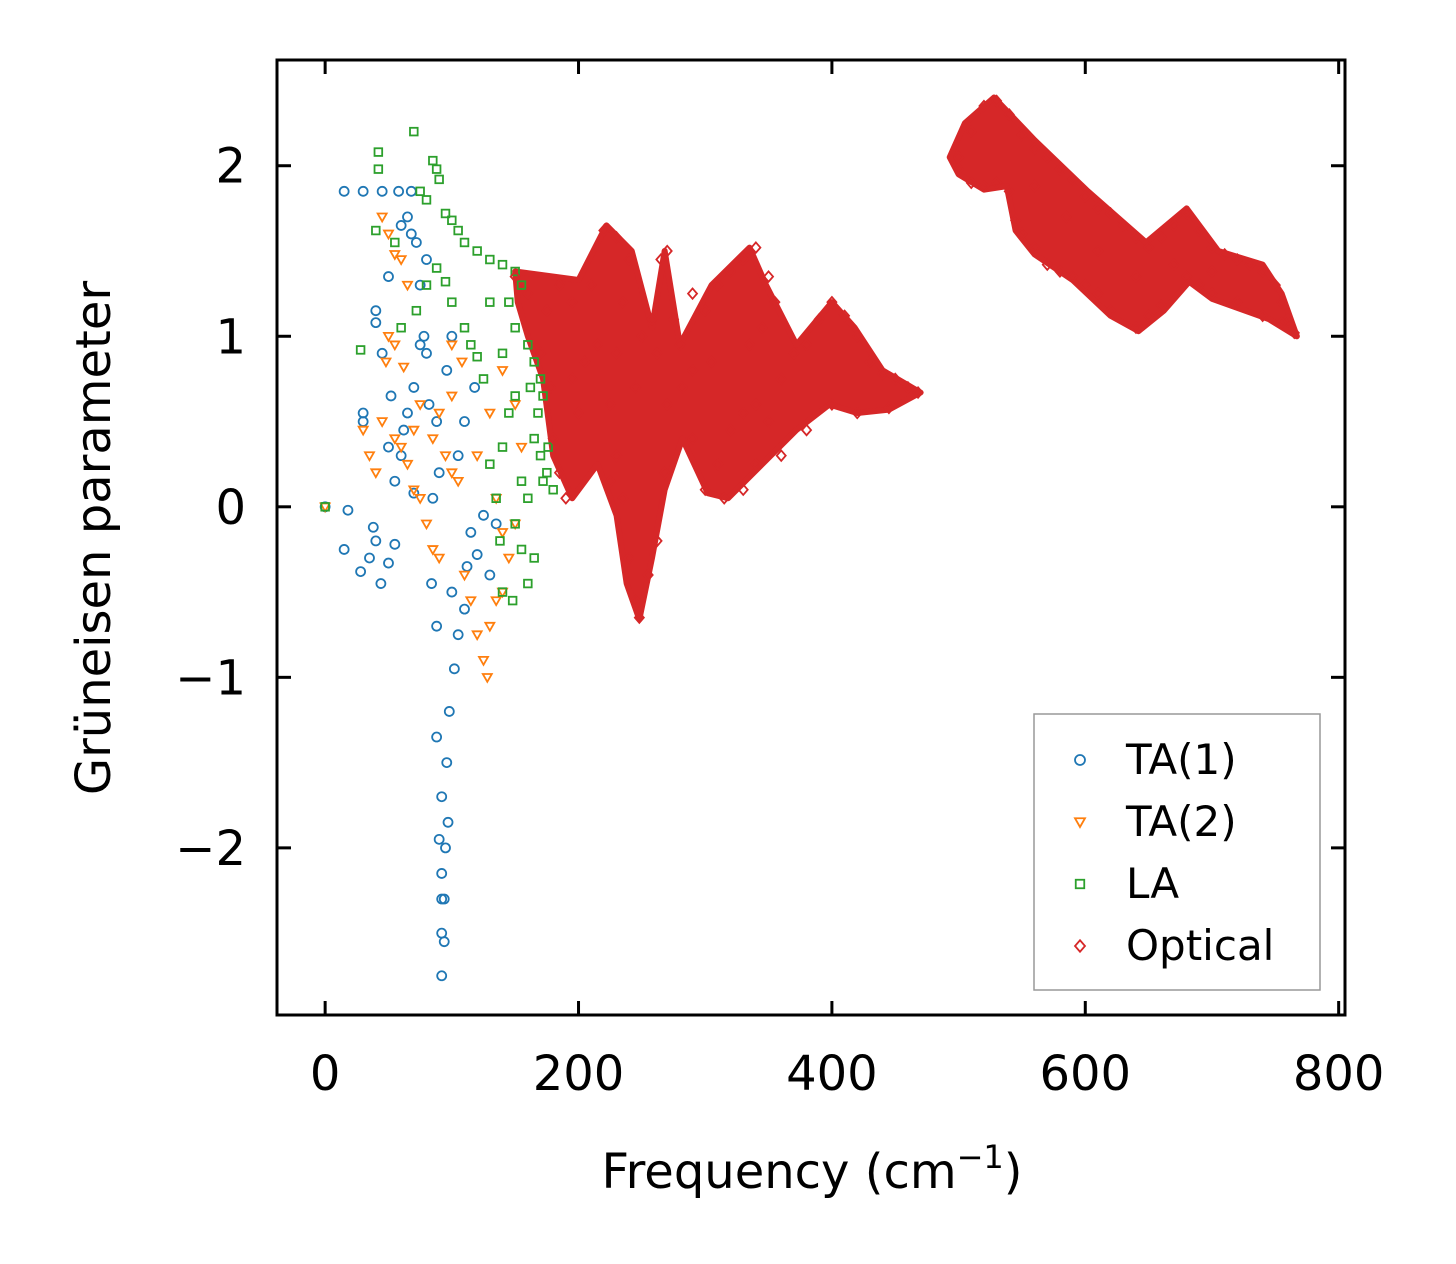  I want to click on series-la, so click(439, 366).